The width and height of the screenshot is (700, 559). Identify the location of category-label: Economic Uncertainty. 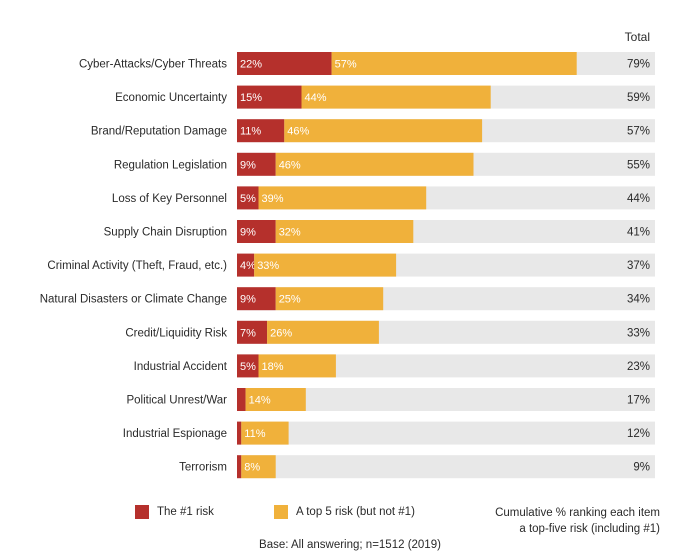
(171, 98).